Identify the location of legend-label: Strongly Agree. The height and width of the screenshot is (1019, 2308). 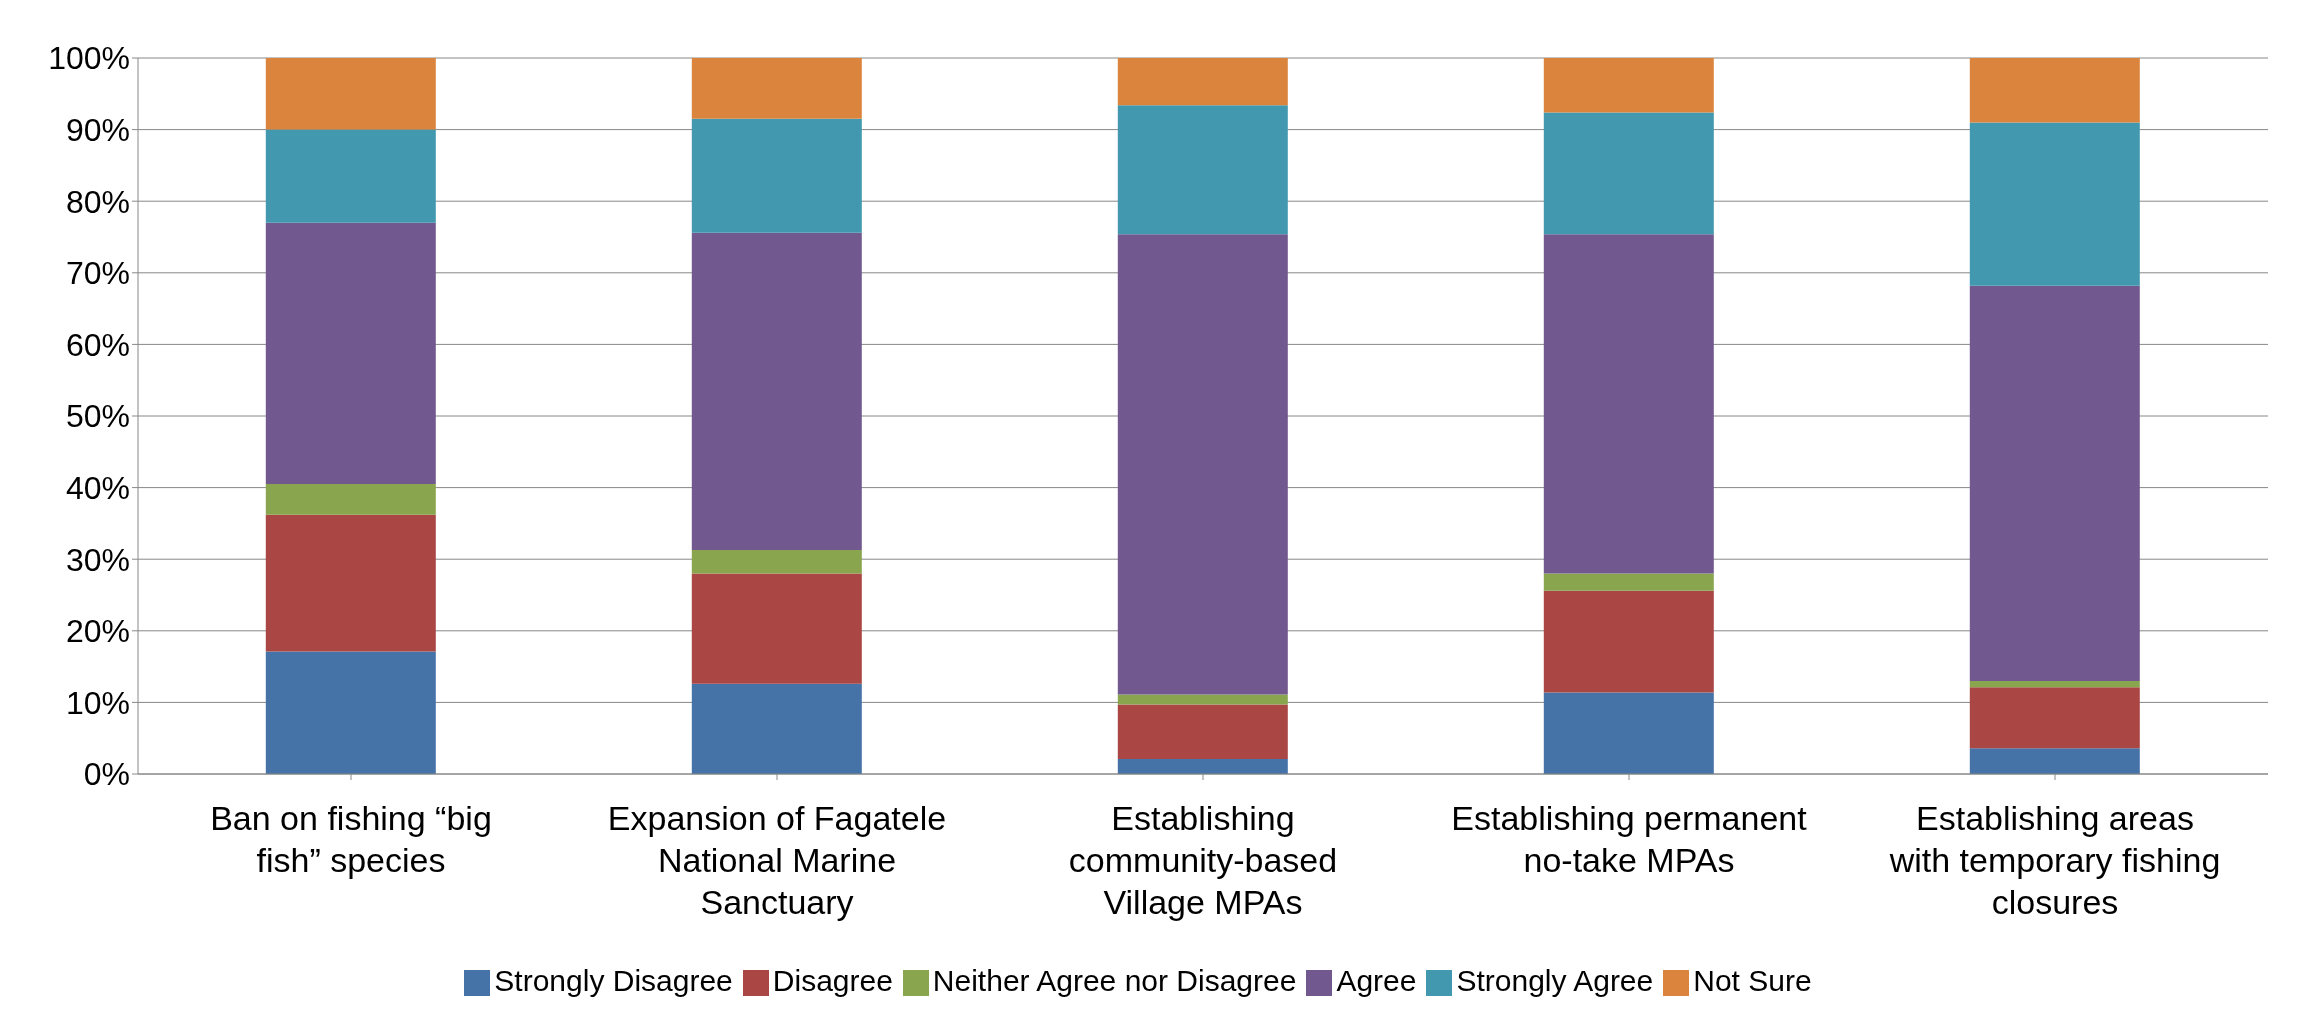
(1555, 980).